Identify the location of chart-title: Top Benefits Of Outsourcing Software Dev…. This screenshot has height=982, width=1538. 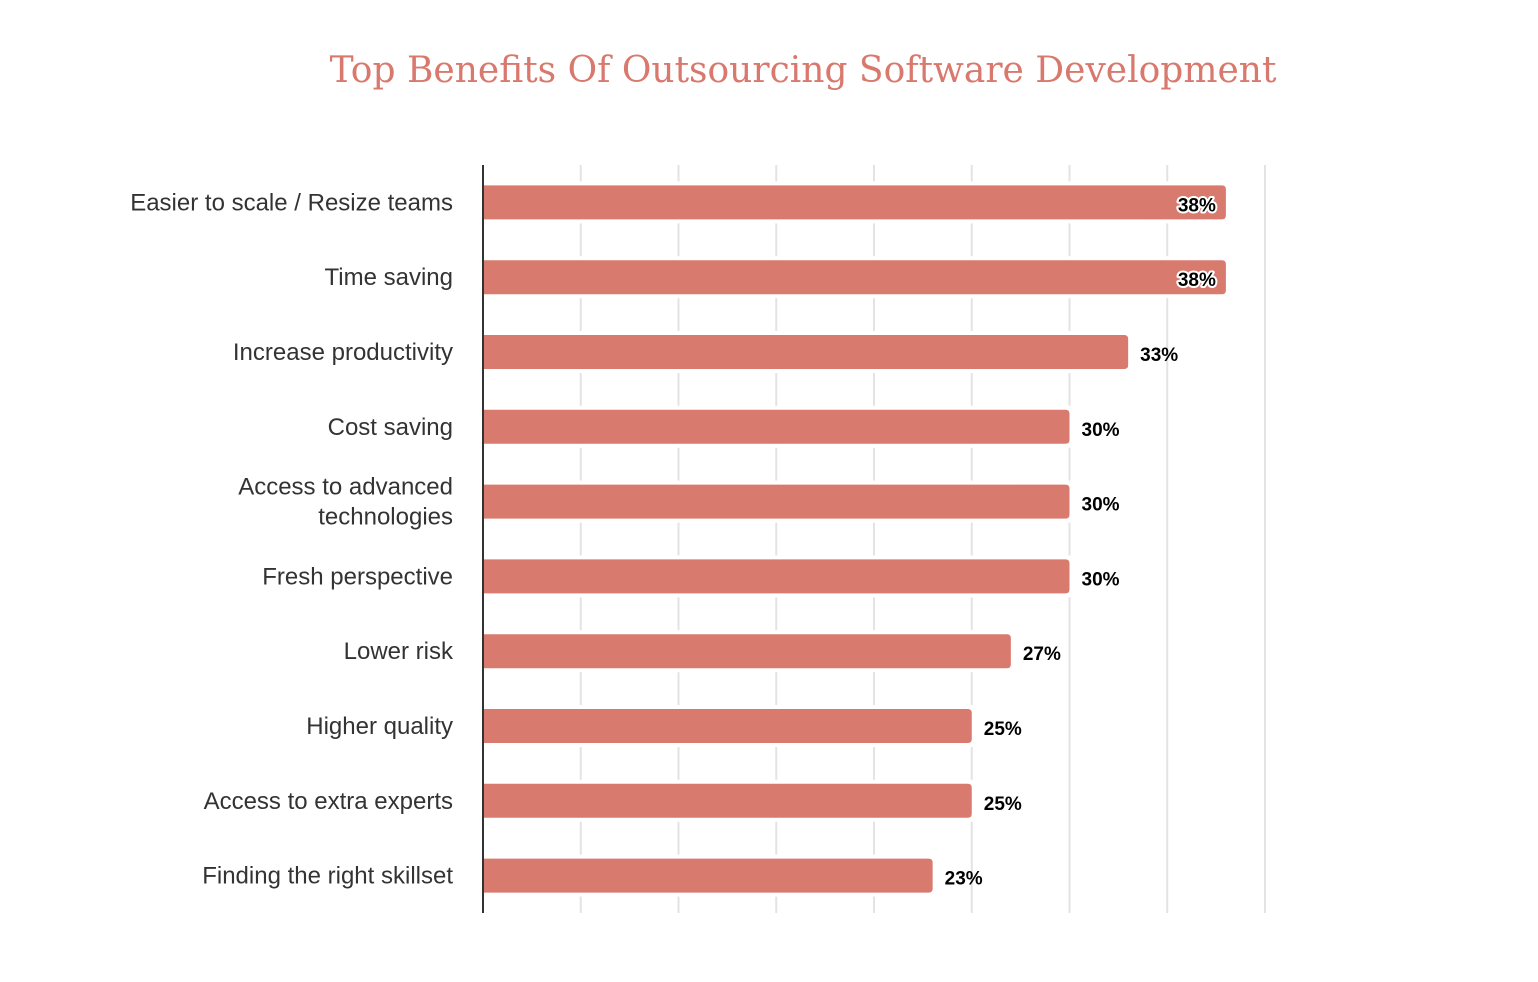
(803, 70).